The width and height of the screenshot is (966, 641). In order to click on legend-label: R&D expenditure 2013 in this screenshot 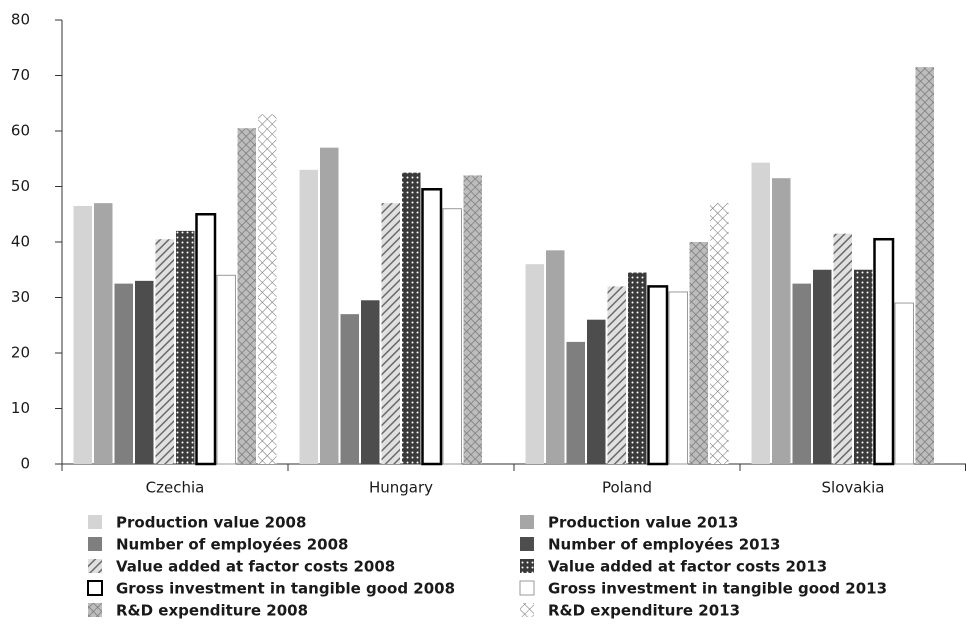, I will do `click(644, 611)`.